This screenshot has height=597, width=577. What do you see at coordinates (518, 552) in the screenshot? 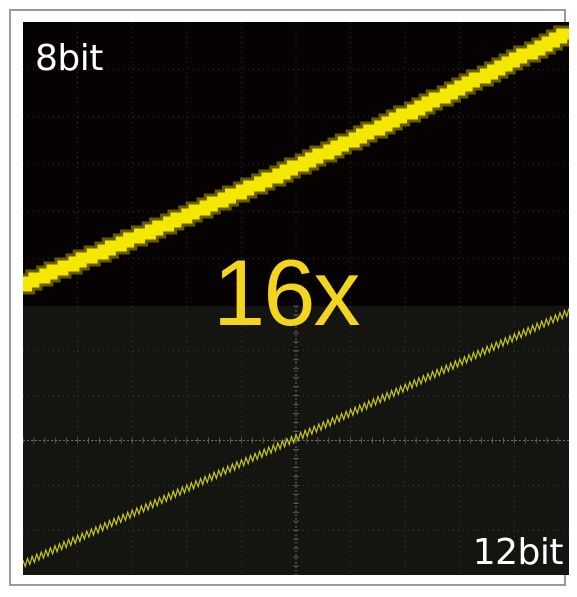
I see `label-12bit: 12bit` at bounding box center [518, 552].